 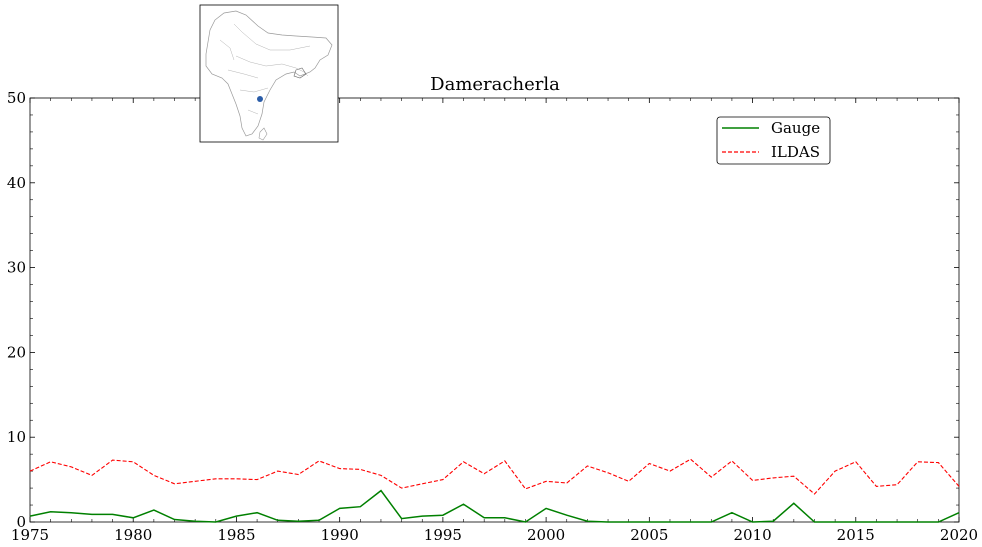 I want to click on y-tick-label: 50, so click(x=16, y=98).